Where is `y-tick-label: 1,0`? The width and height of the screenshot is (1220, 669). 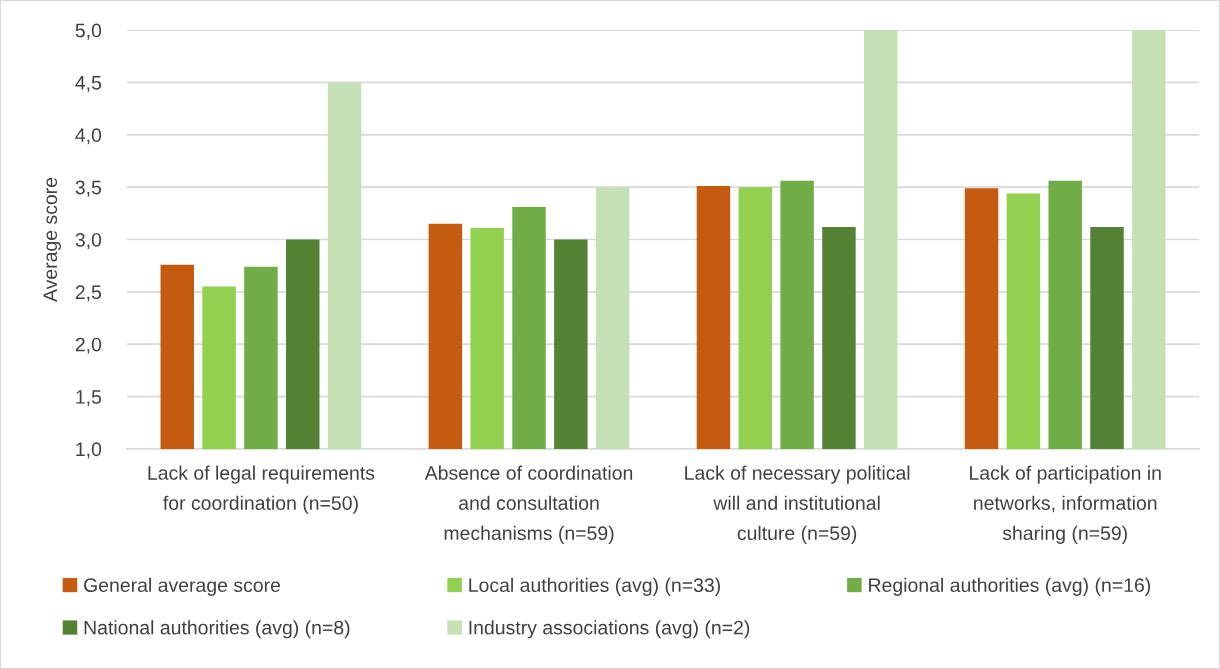 y-tick-label: 1,0 is located at coordinates (89, 450).